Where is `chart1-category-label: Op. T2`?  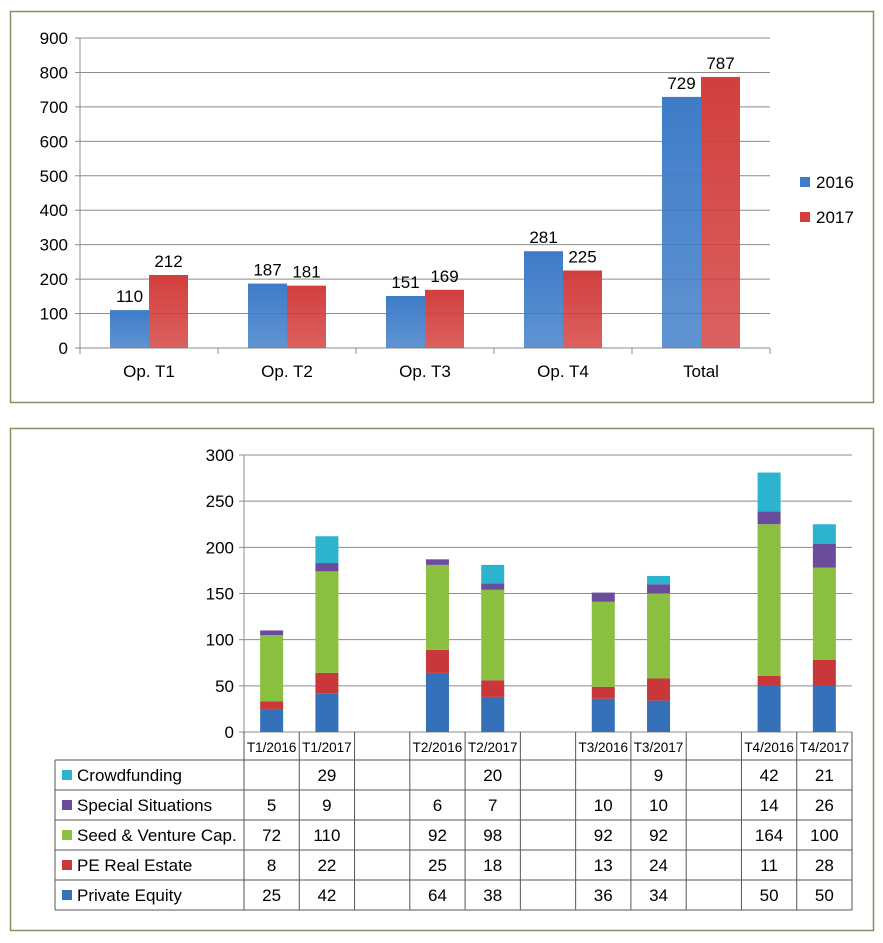
chart1-category-label: Op. T2 is located at coordinates (287, 371).